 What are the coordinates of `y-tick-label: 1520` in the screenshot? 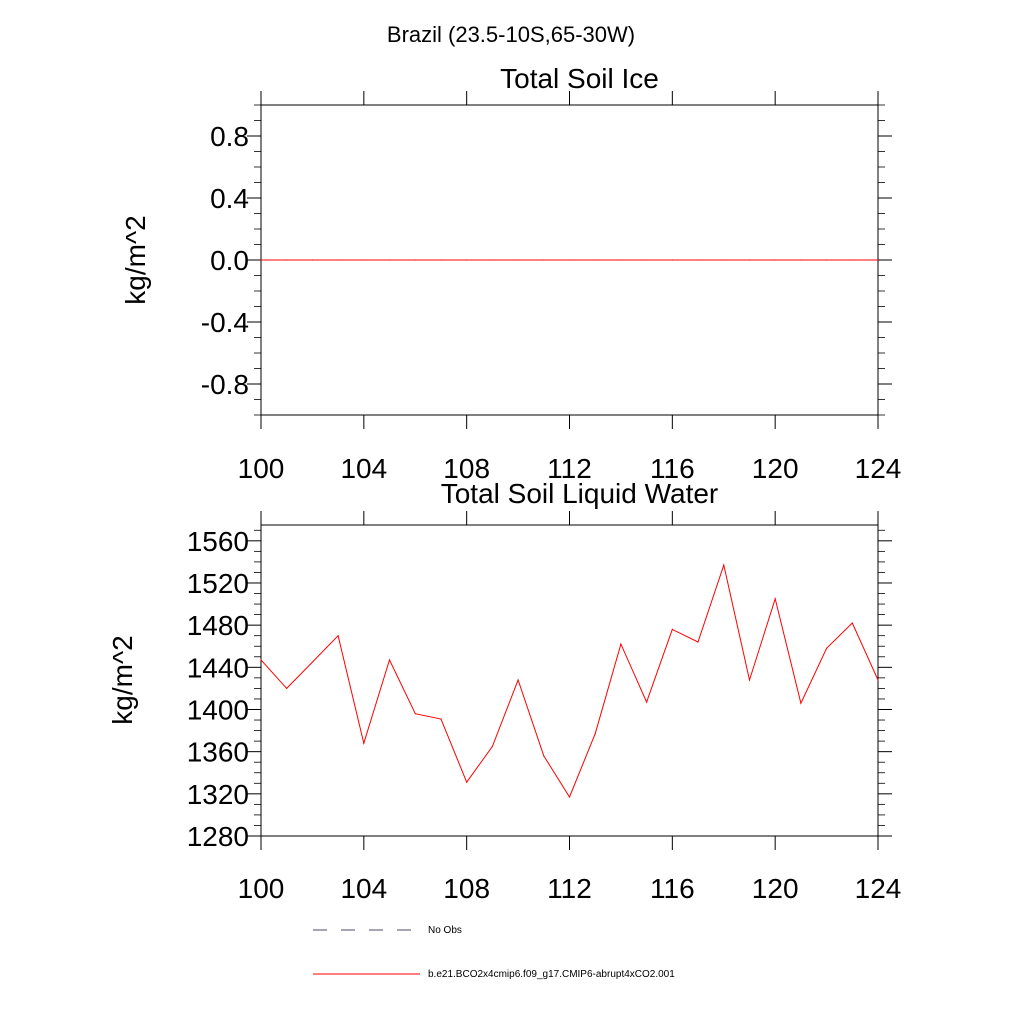 It's located at (218, 583).